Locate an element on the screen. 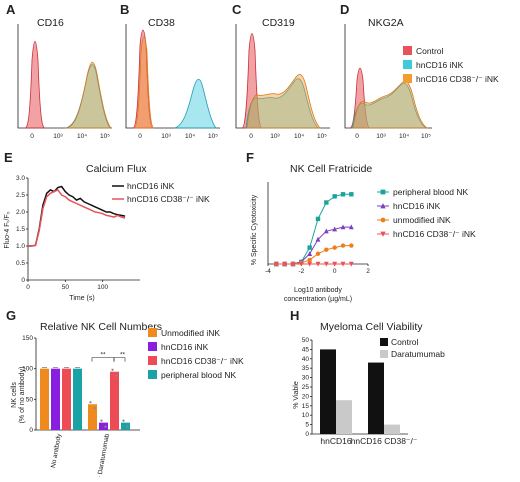 The image size is (520, 482). legend-label-e-0: hnCD16 iNK is located at coordinates (151, 186).